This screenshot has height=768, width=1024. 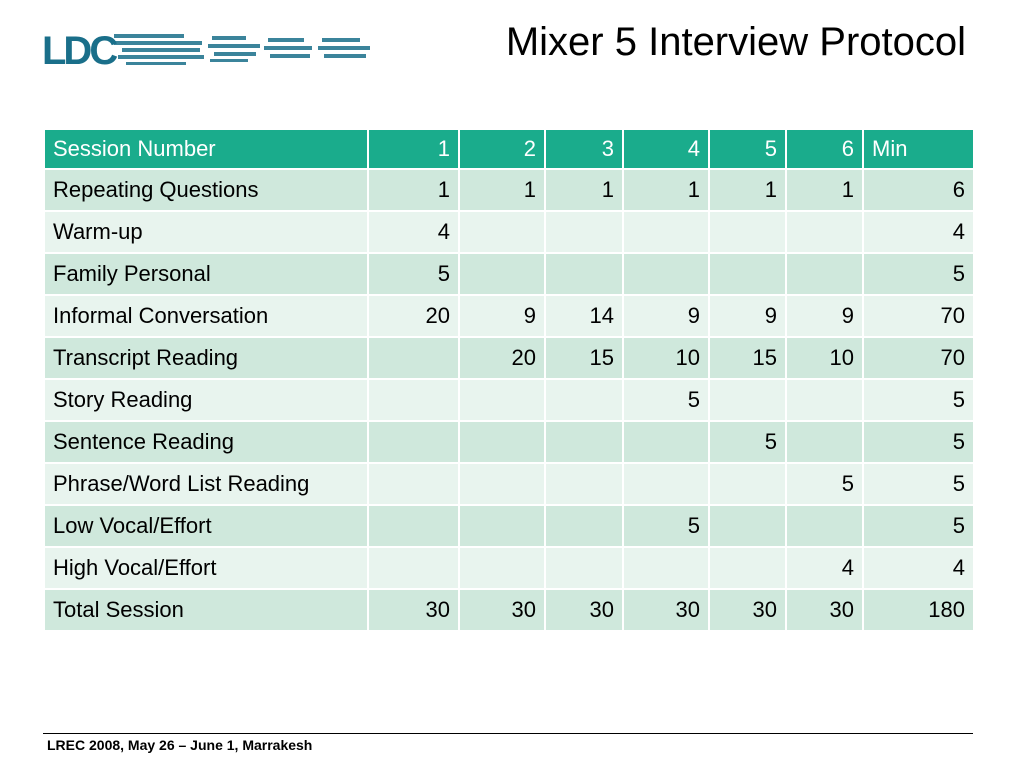 I want to click on row-label: Repeating Questions, so click(x=206, y=190).